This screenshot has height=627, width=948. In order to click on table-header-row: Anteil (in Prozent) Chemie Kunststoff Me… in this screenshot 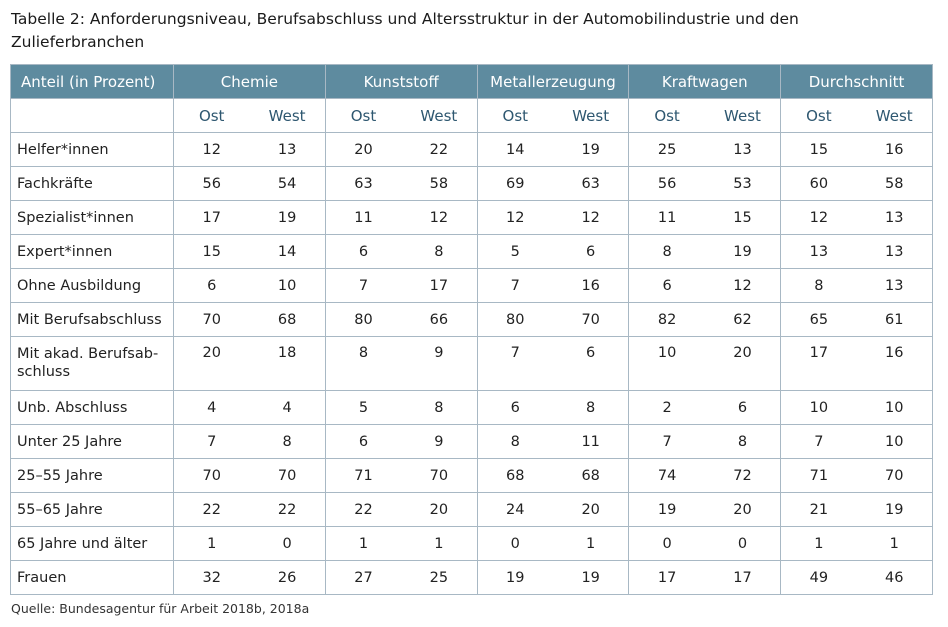, I will do `click(471, 81)`.